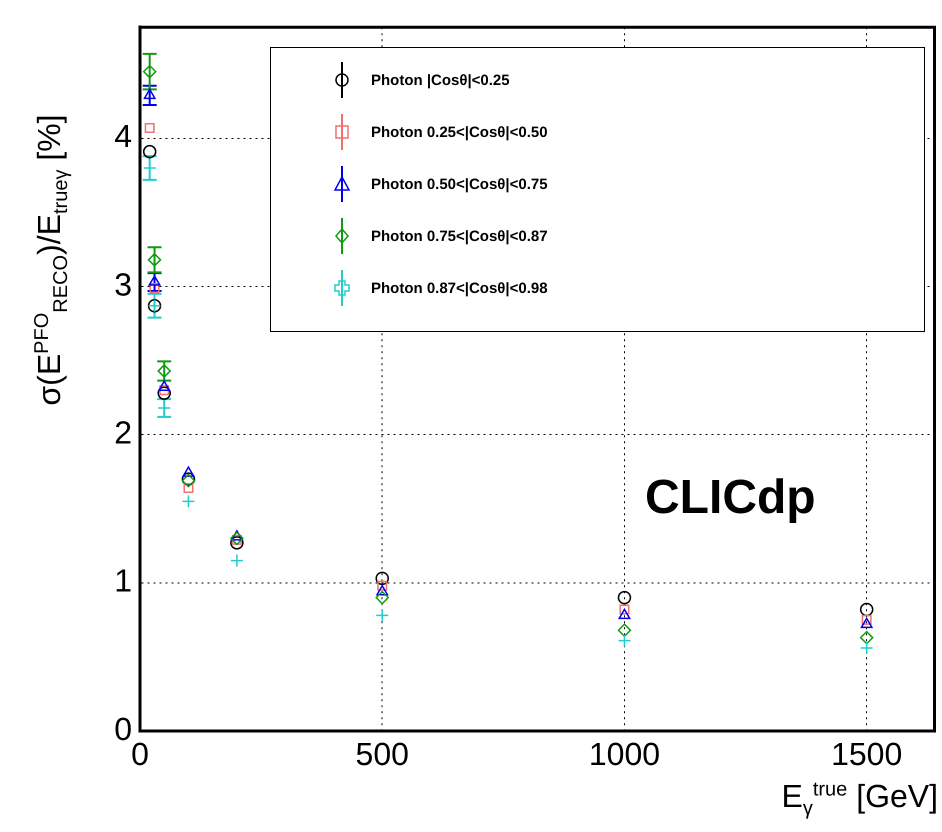 This screenshot has height=832, width=942. Describe the element at coordinates (123, 136) in the screenshot. I see `y-tick-label: 4` at that location.